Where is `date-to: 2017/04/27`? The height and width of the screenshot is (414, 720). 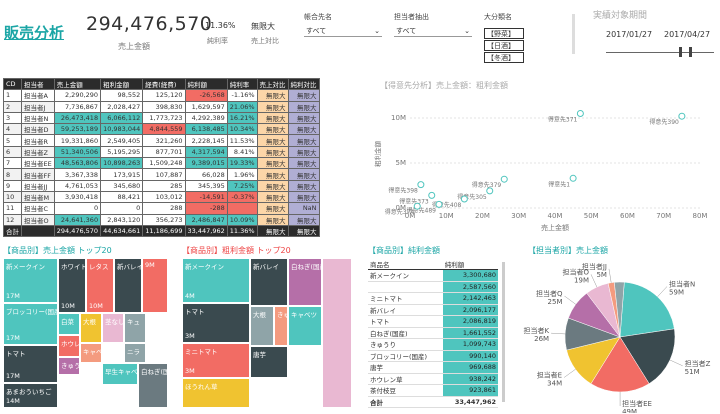 date-to: 2017/04/27 is located at coordinates (687, 34).